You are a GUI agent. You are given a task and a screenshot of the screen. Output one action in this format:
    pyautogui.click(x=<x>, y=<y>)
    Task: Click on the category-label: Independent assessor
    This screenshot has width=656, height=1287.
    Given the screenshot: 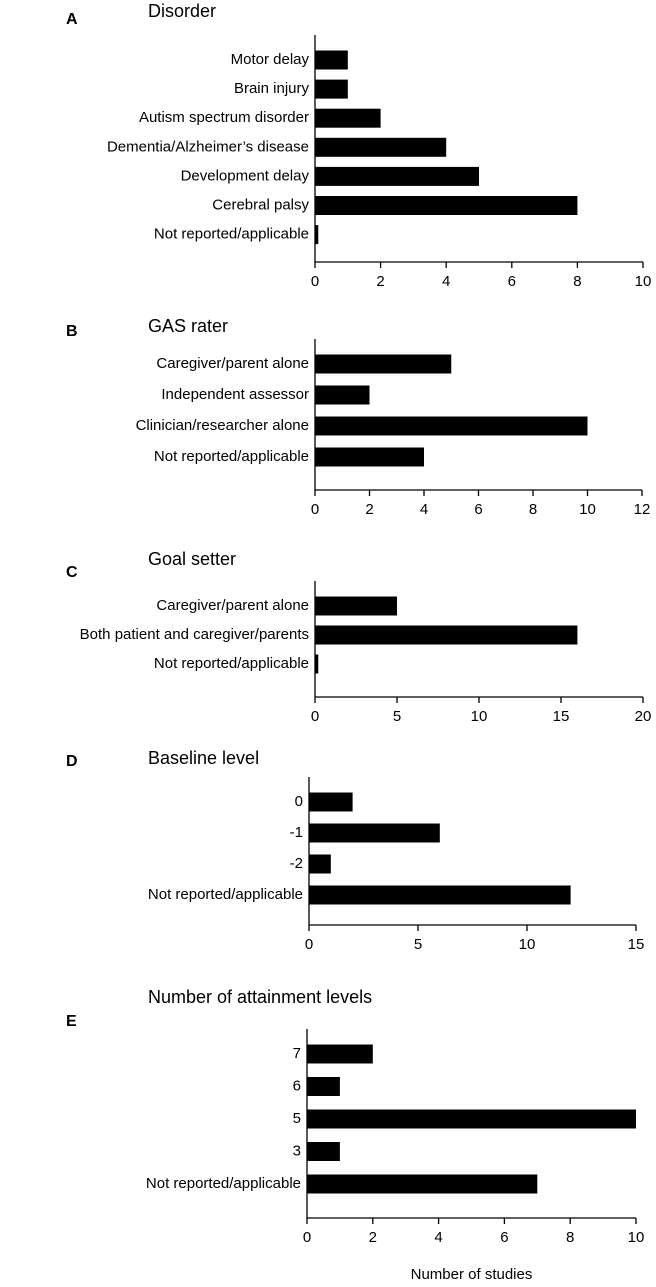 What is the action you would take?
    pyautogui.click(x=235, y=394)
    